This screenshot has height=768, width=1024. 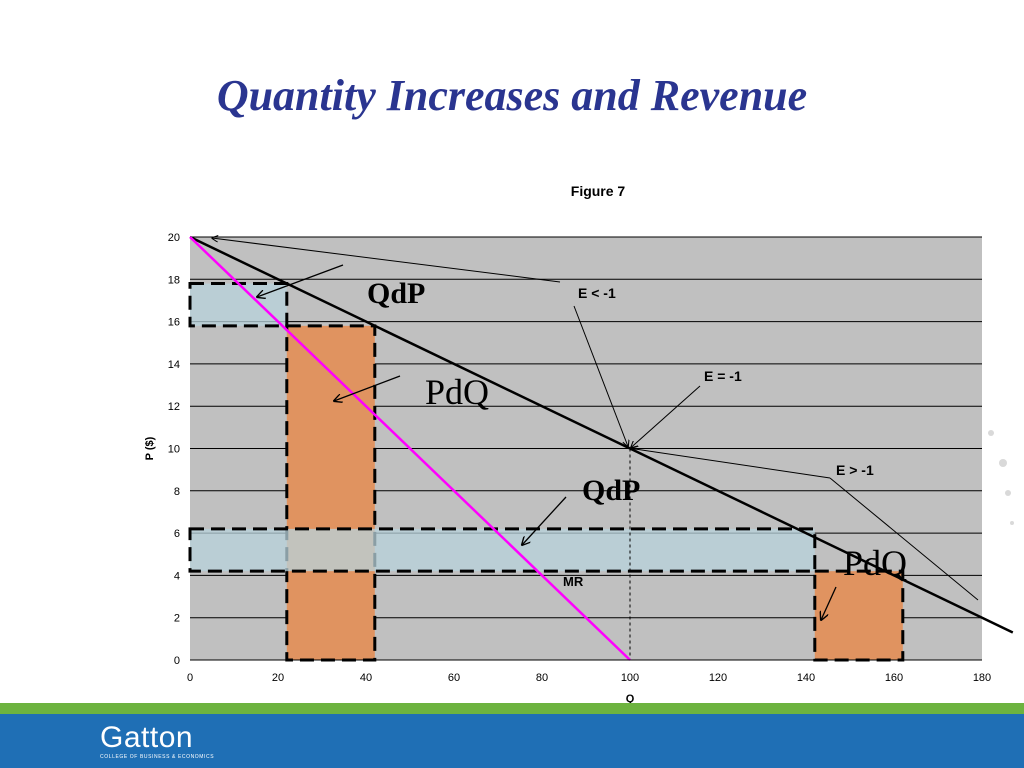 What do you see at coordinates (174, 238) in the screenshot?
I see `y-tick-label-20: 20` at bounding box center [174, 238].